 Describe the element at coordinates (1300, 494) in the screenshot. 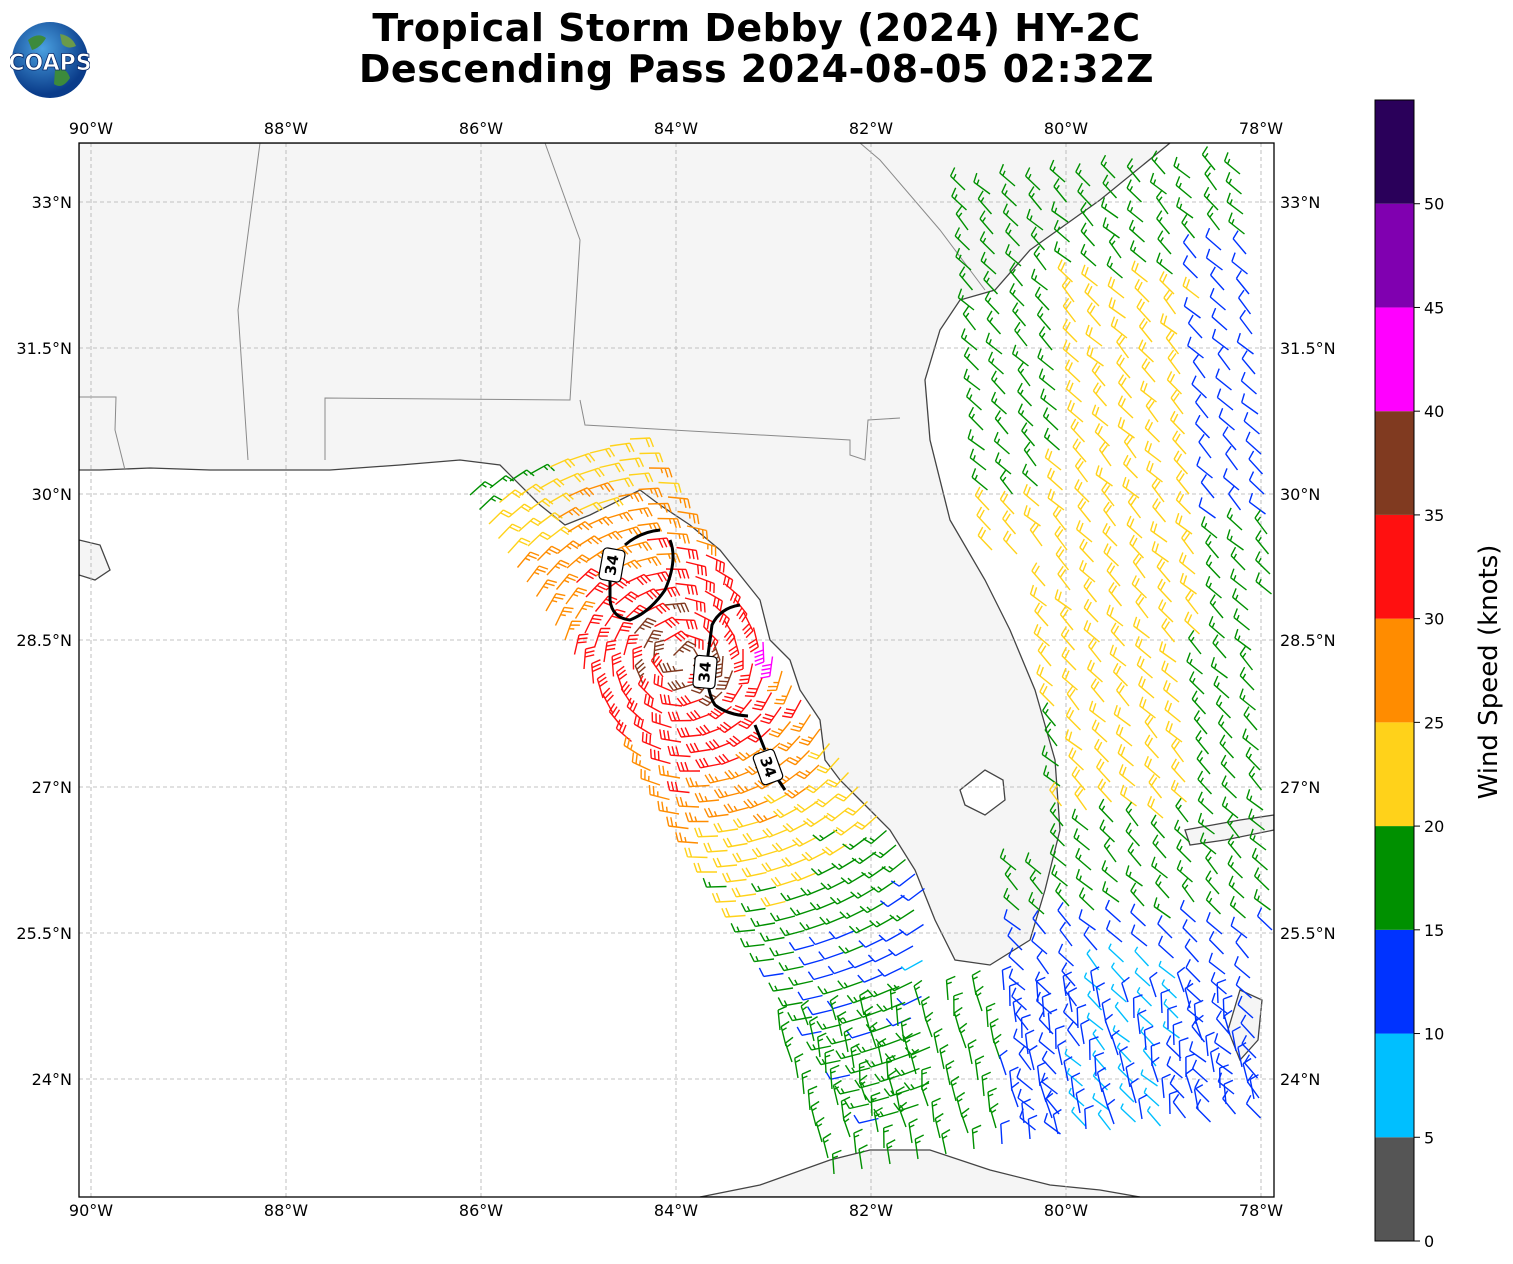

I see `lat-label-right: 30°N` at that location.